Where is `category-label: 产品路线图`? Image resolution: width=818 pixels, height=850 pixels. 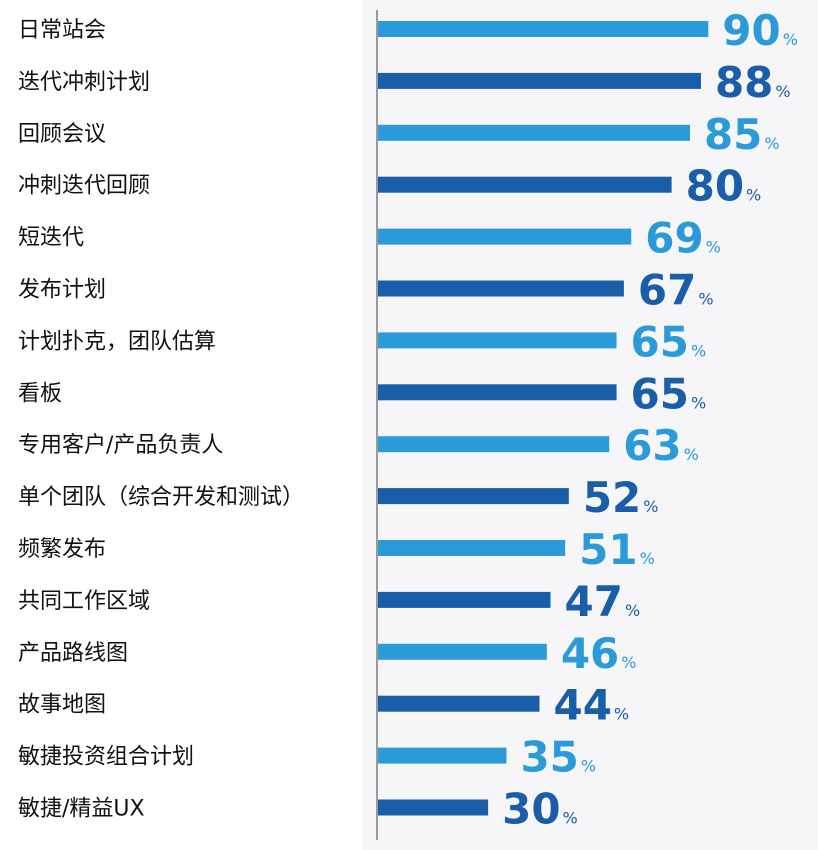
category-label: 产品路线图 is located at coordinates (73, 653).